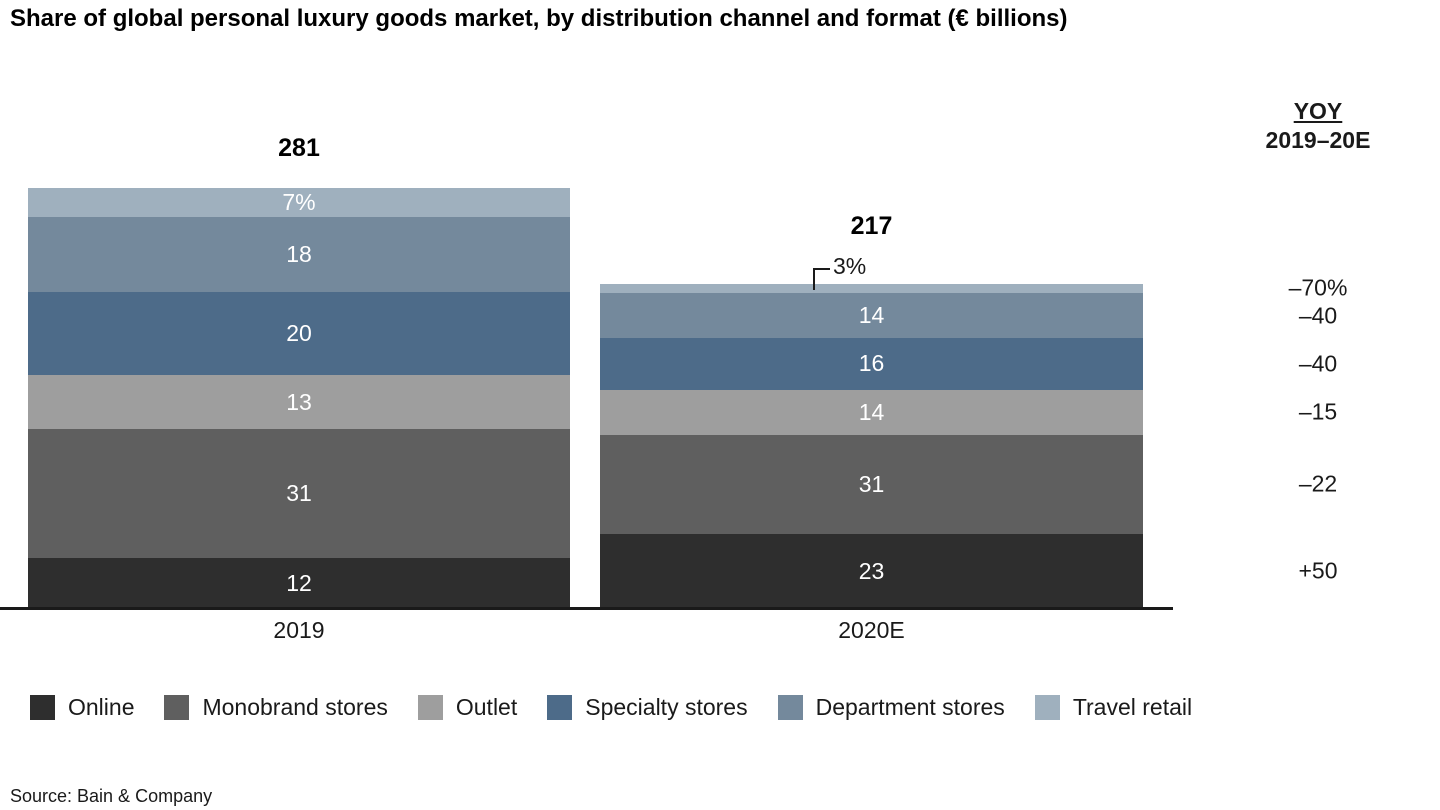 This screenshot has width=1440, height=810. What do you see at coordinates (42, 707) in the screenshot?
I see `legend-swatch-online` at bounding box center [42, 707].